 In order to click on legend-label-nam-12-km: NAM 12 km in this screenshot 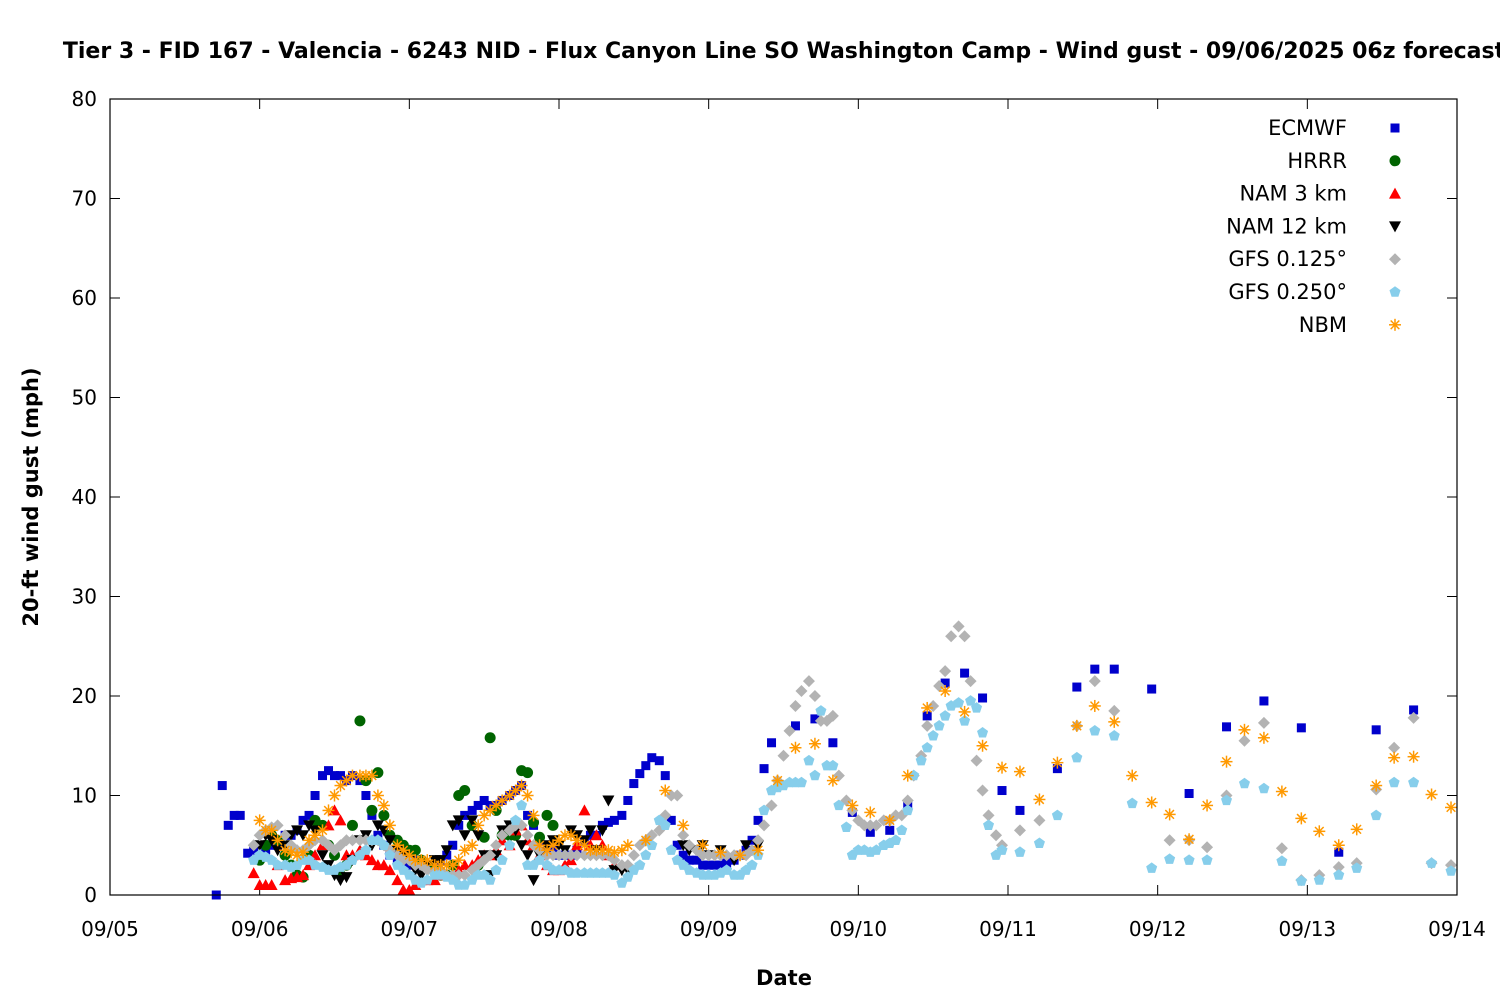, I will do `click(1286, 226)`.